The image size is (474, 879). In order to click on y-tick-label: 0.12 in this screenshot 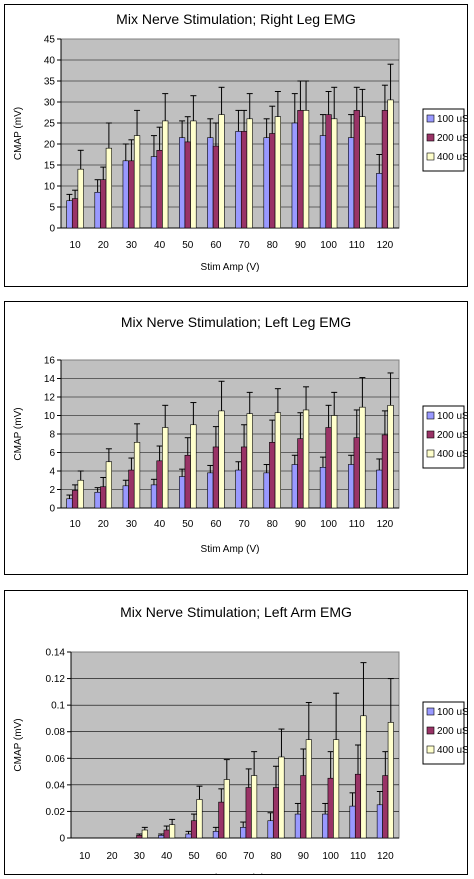, I will do `click(56, 679)`.